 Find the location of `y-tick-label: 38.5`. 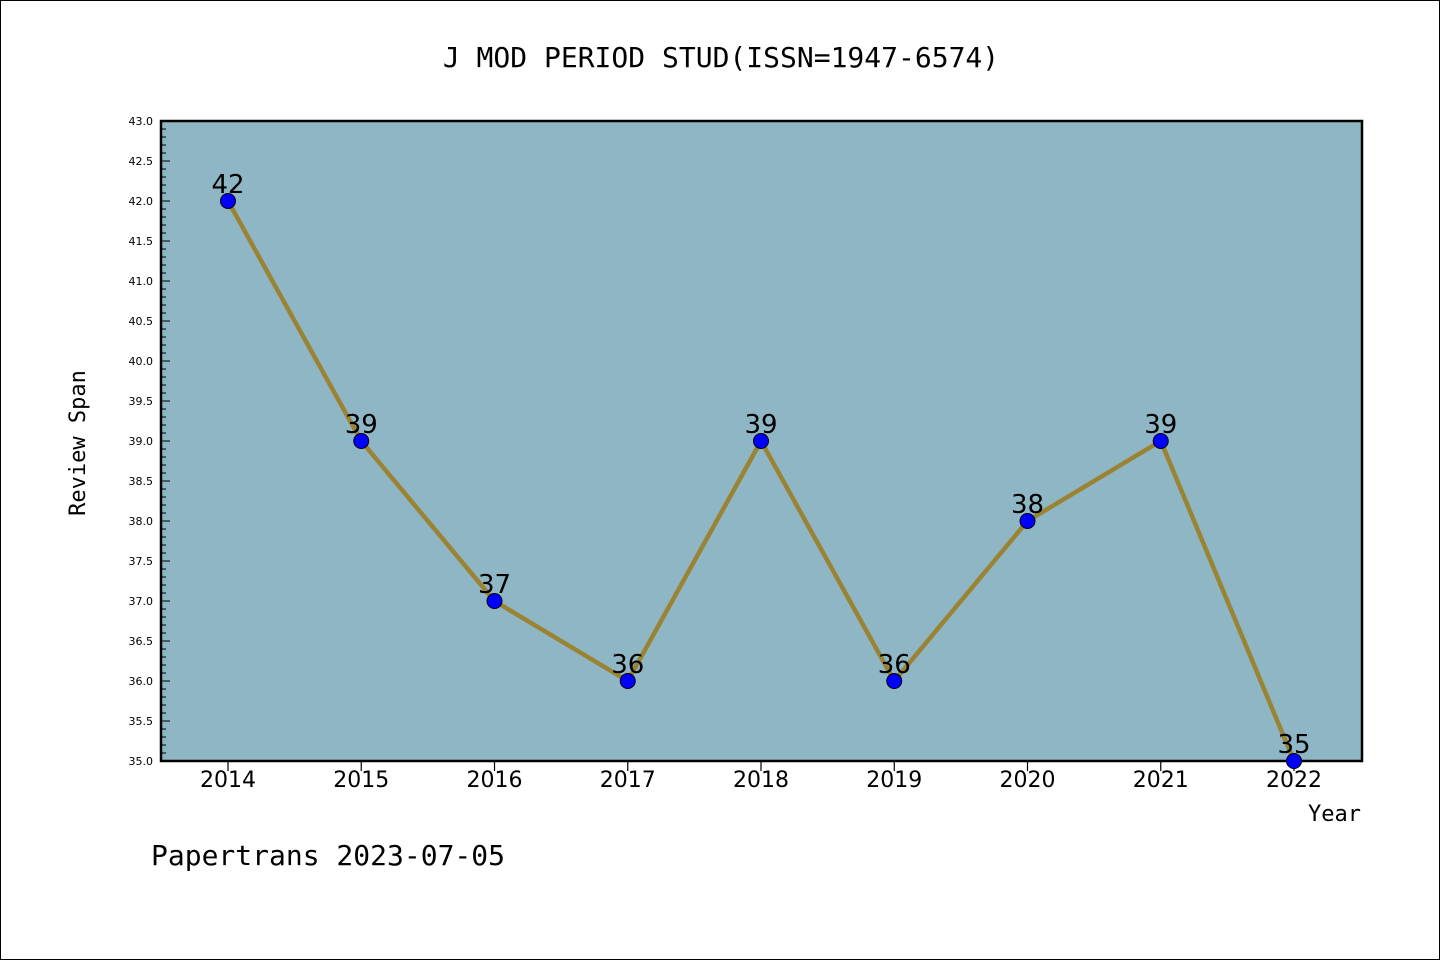

y-tick-label: 38.5 is located at coordinates (141, 481).